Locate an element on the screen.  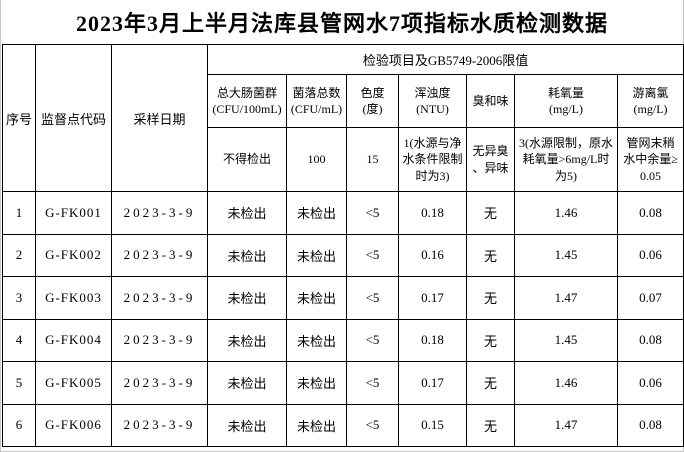
table-cell: 4 is located at coordinates (19, 340).